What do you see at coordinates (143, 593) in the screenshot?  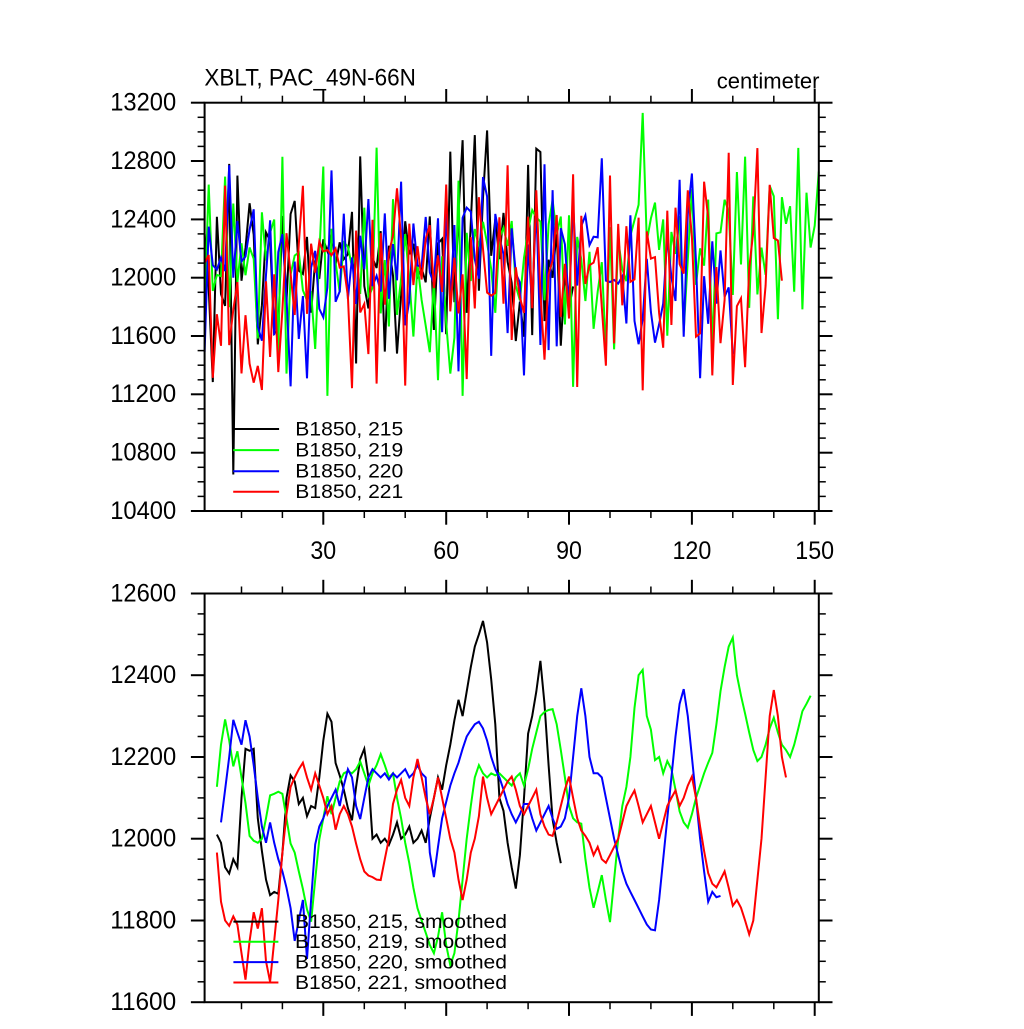 I see `svg-text: 12600` at bounding box center [143, 593].